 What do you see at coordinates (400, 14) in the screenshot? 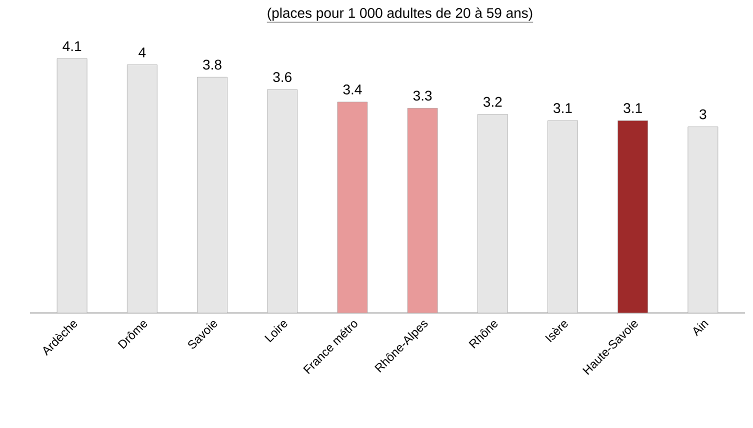
I see `chart-title: (places pour 1 000 adultes de 20 à 59 ans)` at bounding box center [400, 14].